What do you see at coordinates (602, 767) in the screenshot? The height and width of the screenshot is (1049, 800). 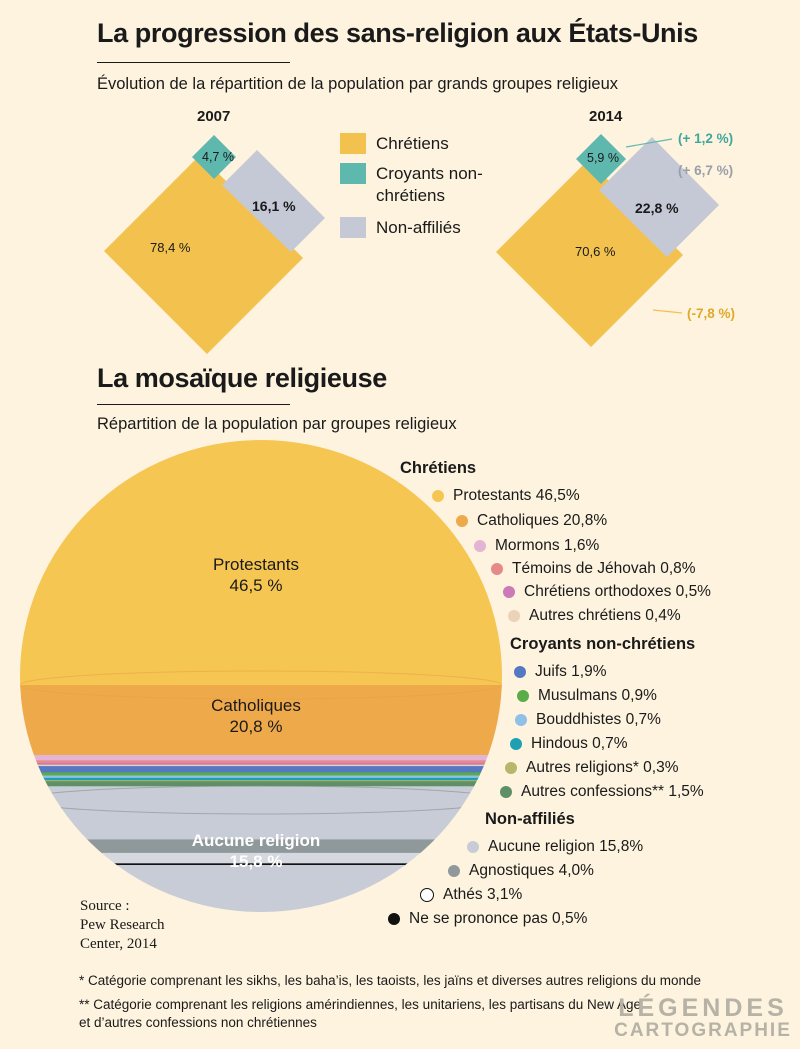 I see `pie-legend-label: Autres religions* 0,3%` at bounding box center [602, 767].